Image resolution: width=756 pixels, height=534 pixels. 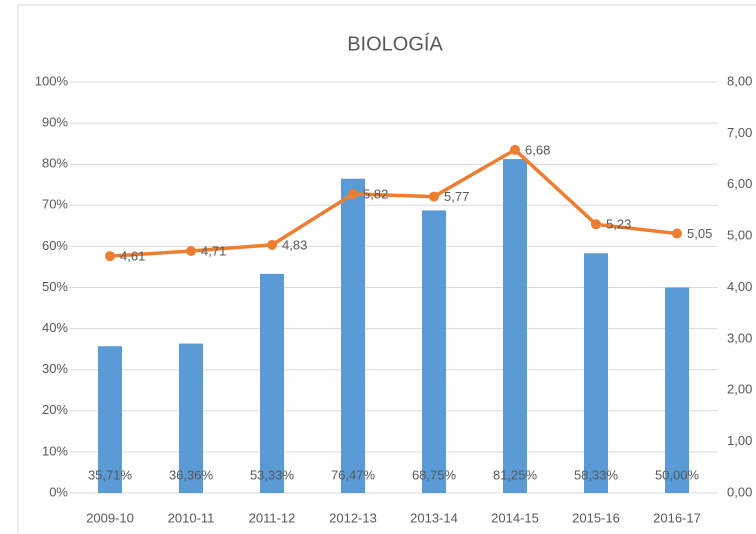 I want to click on bar-value-label: 68,75%, so click(x=434, y=474).